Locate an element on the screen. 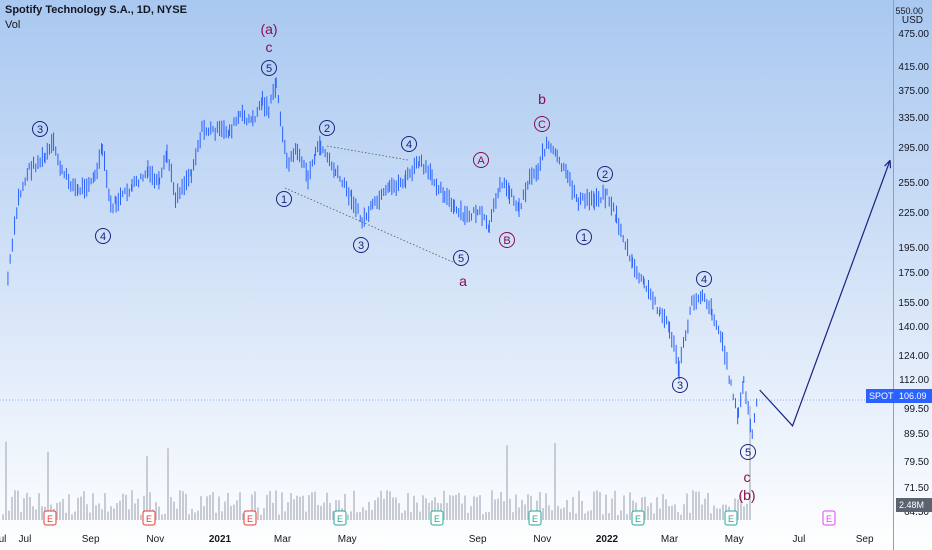 The height and width of the screenshot is (550, 932). price-axis-label: 195.00 is located at coordinates (913, 248).